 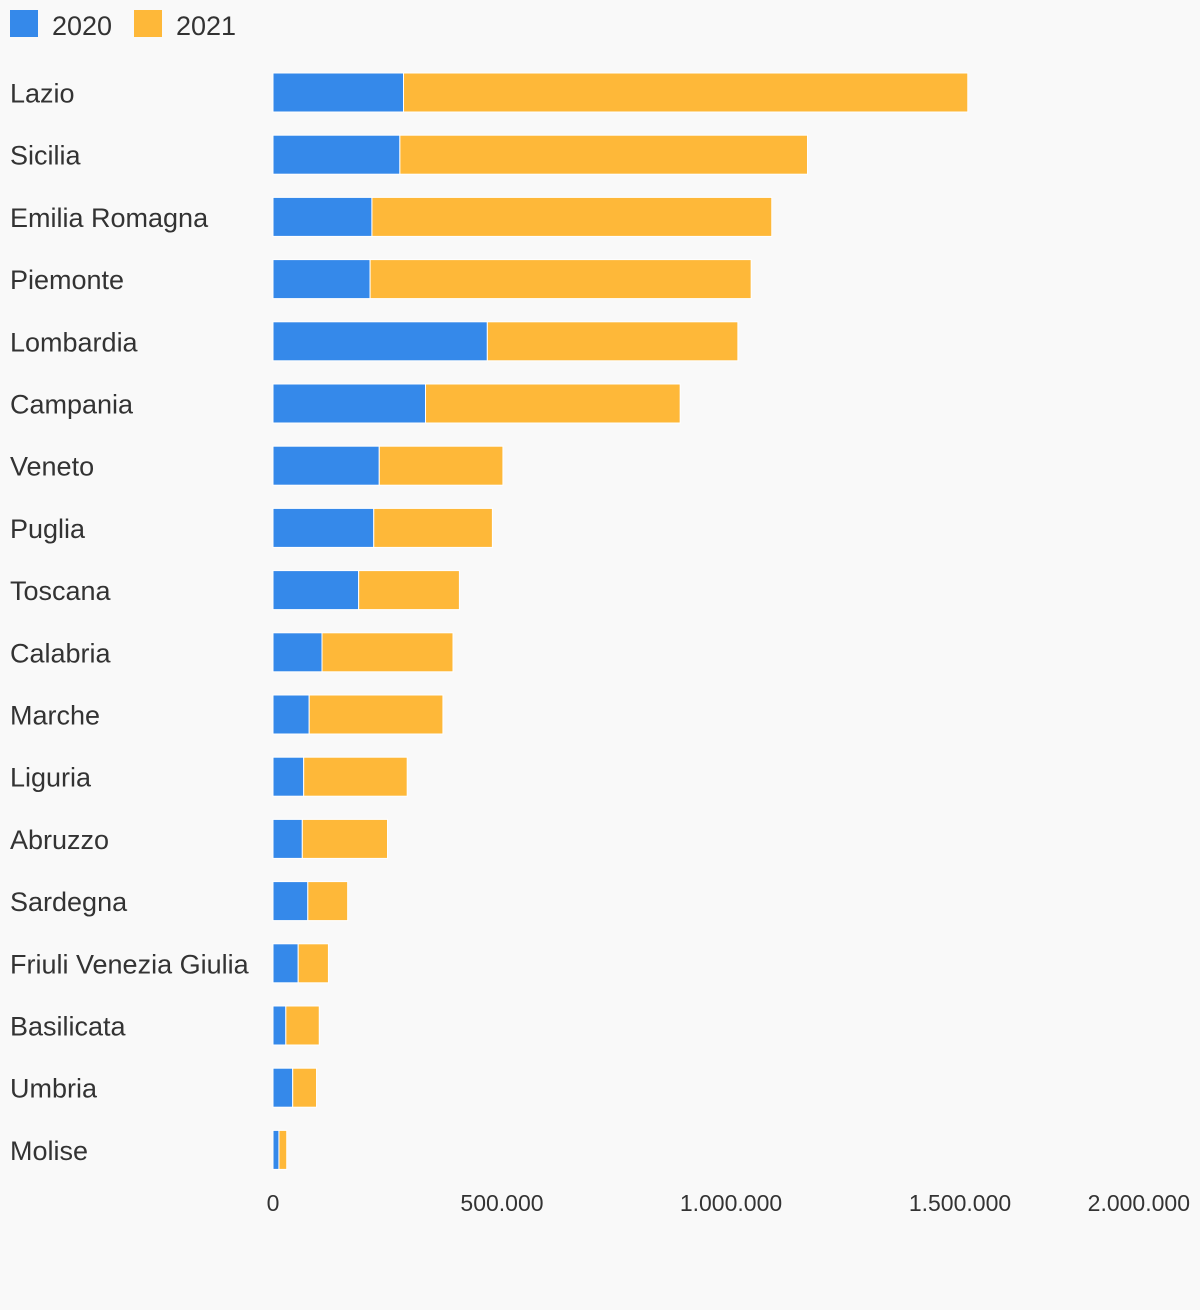 What do you see at coordinates (48, 529) in the screenshot?
I see `category-label-puglia: Puglia` at bounding box center [48, 529].